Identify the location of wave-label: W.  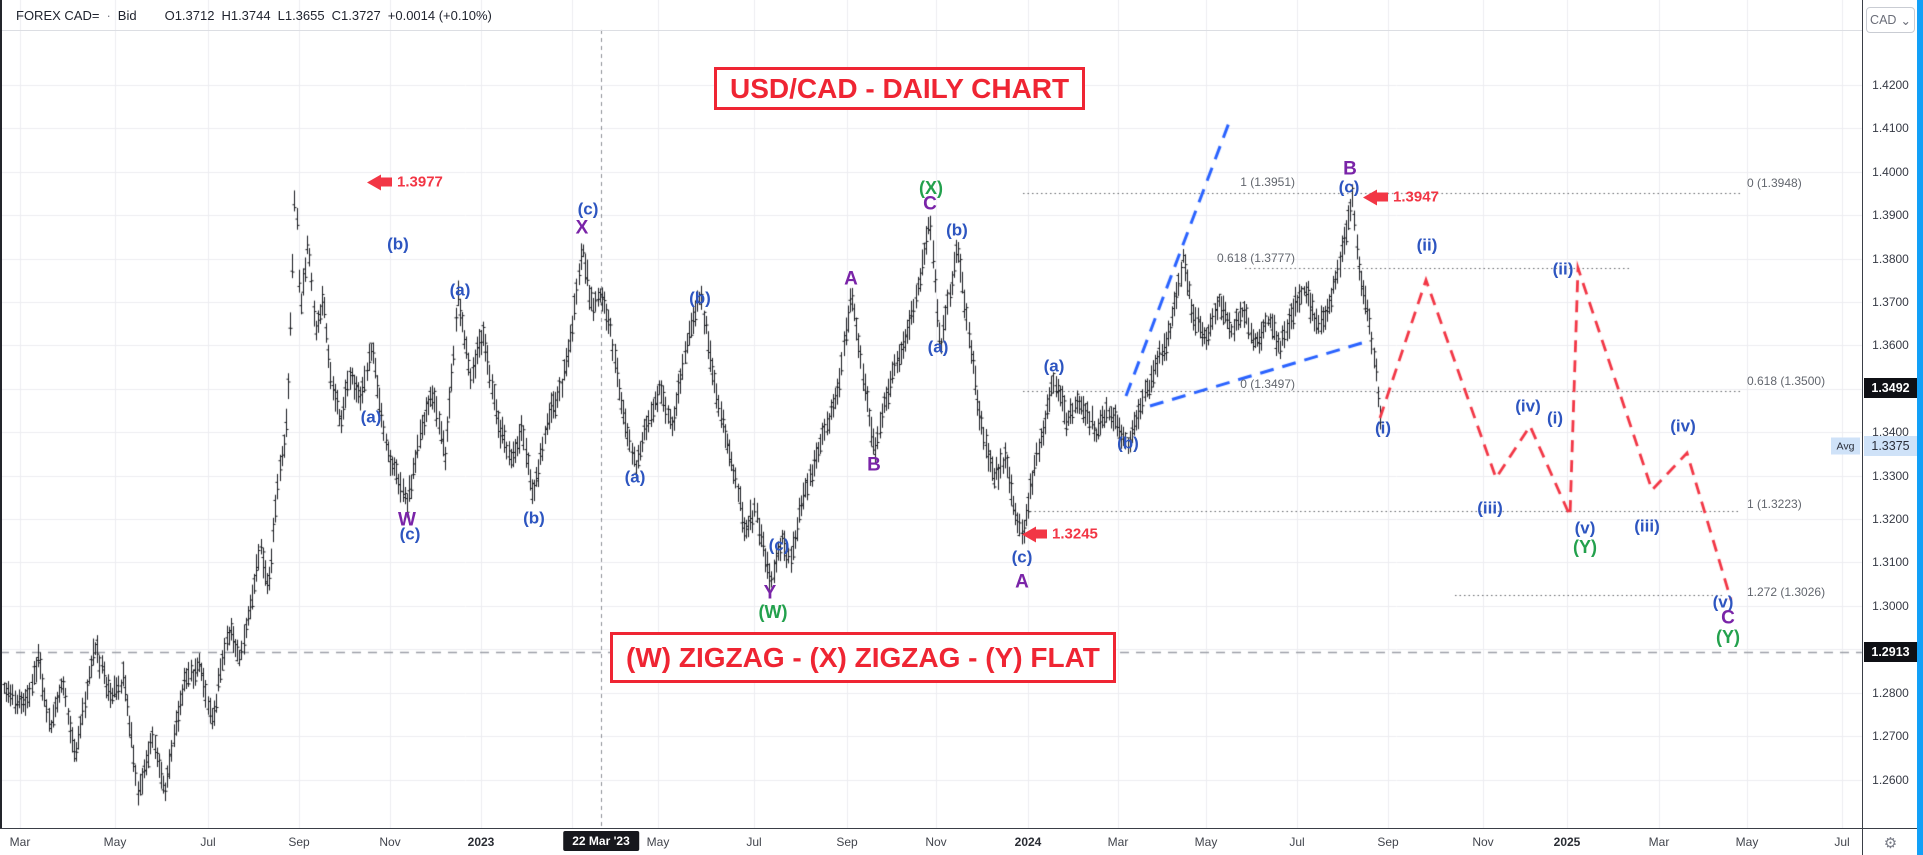
(407, 520).